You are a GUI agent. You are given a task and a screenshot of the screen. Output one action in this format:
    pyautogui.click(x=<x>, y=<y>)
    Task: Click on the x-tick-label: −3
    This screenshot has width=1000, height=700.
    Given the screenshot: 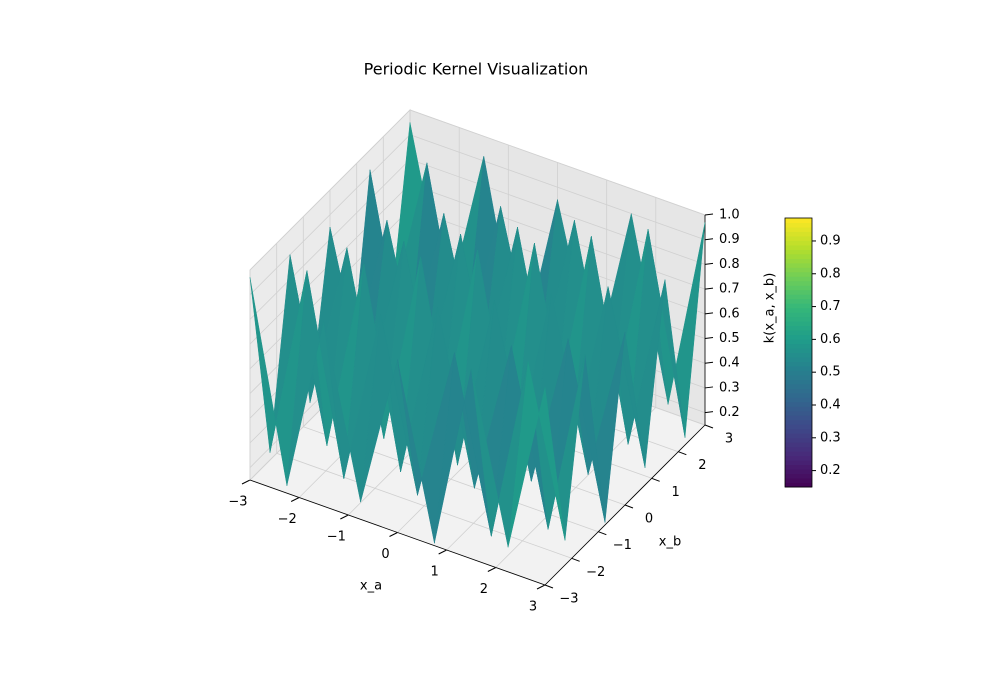 What is the action you would take?
    pyautogui.click(x=237, y=502)
    